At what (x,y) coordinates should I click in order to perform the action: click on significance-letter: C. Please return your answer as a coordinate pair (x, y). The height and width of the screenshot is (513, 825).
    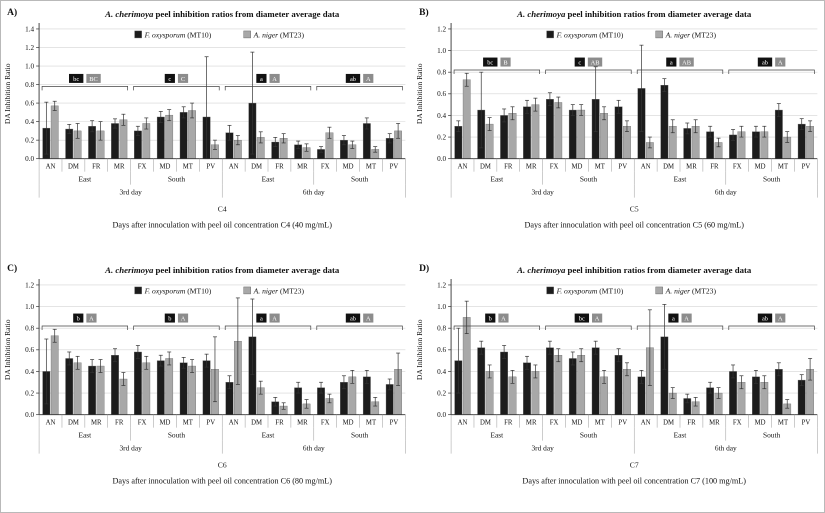
    Looking at the image, I should click on (183, 79).